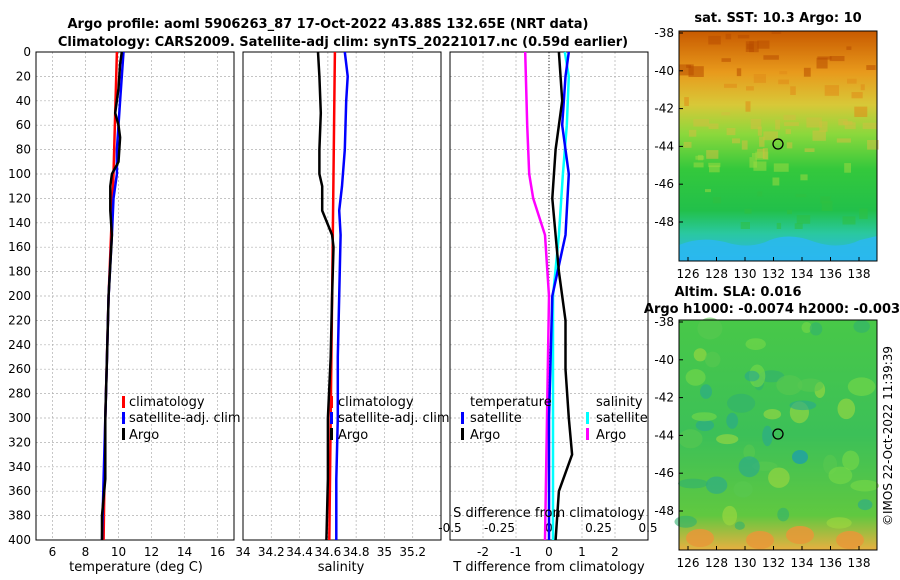 The image size is (900, 580). What do you see at coordinates (123, 418) in the screenshot?
I see `legend-satellite-swatch` at bounding box center [123, 418].